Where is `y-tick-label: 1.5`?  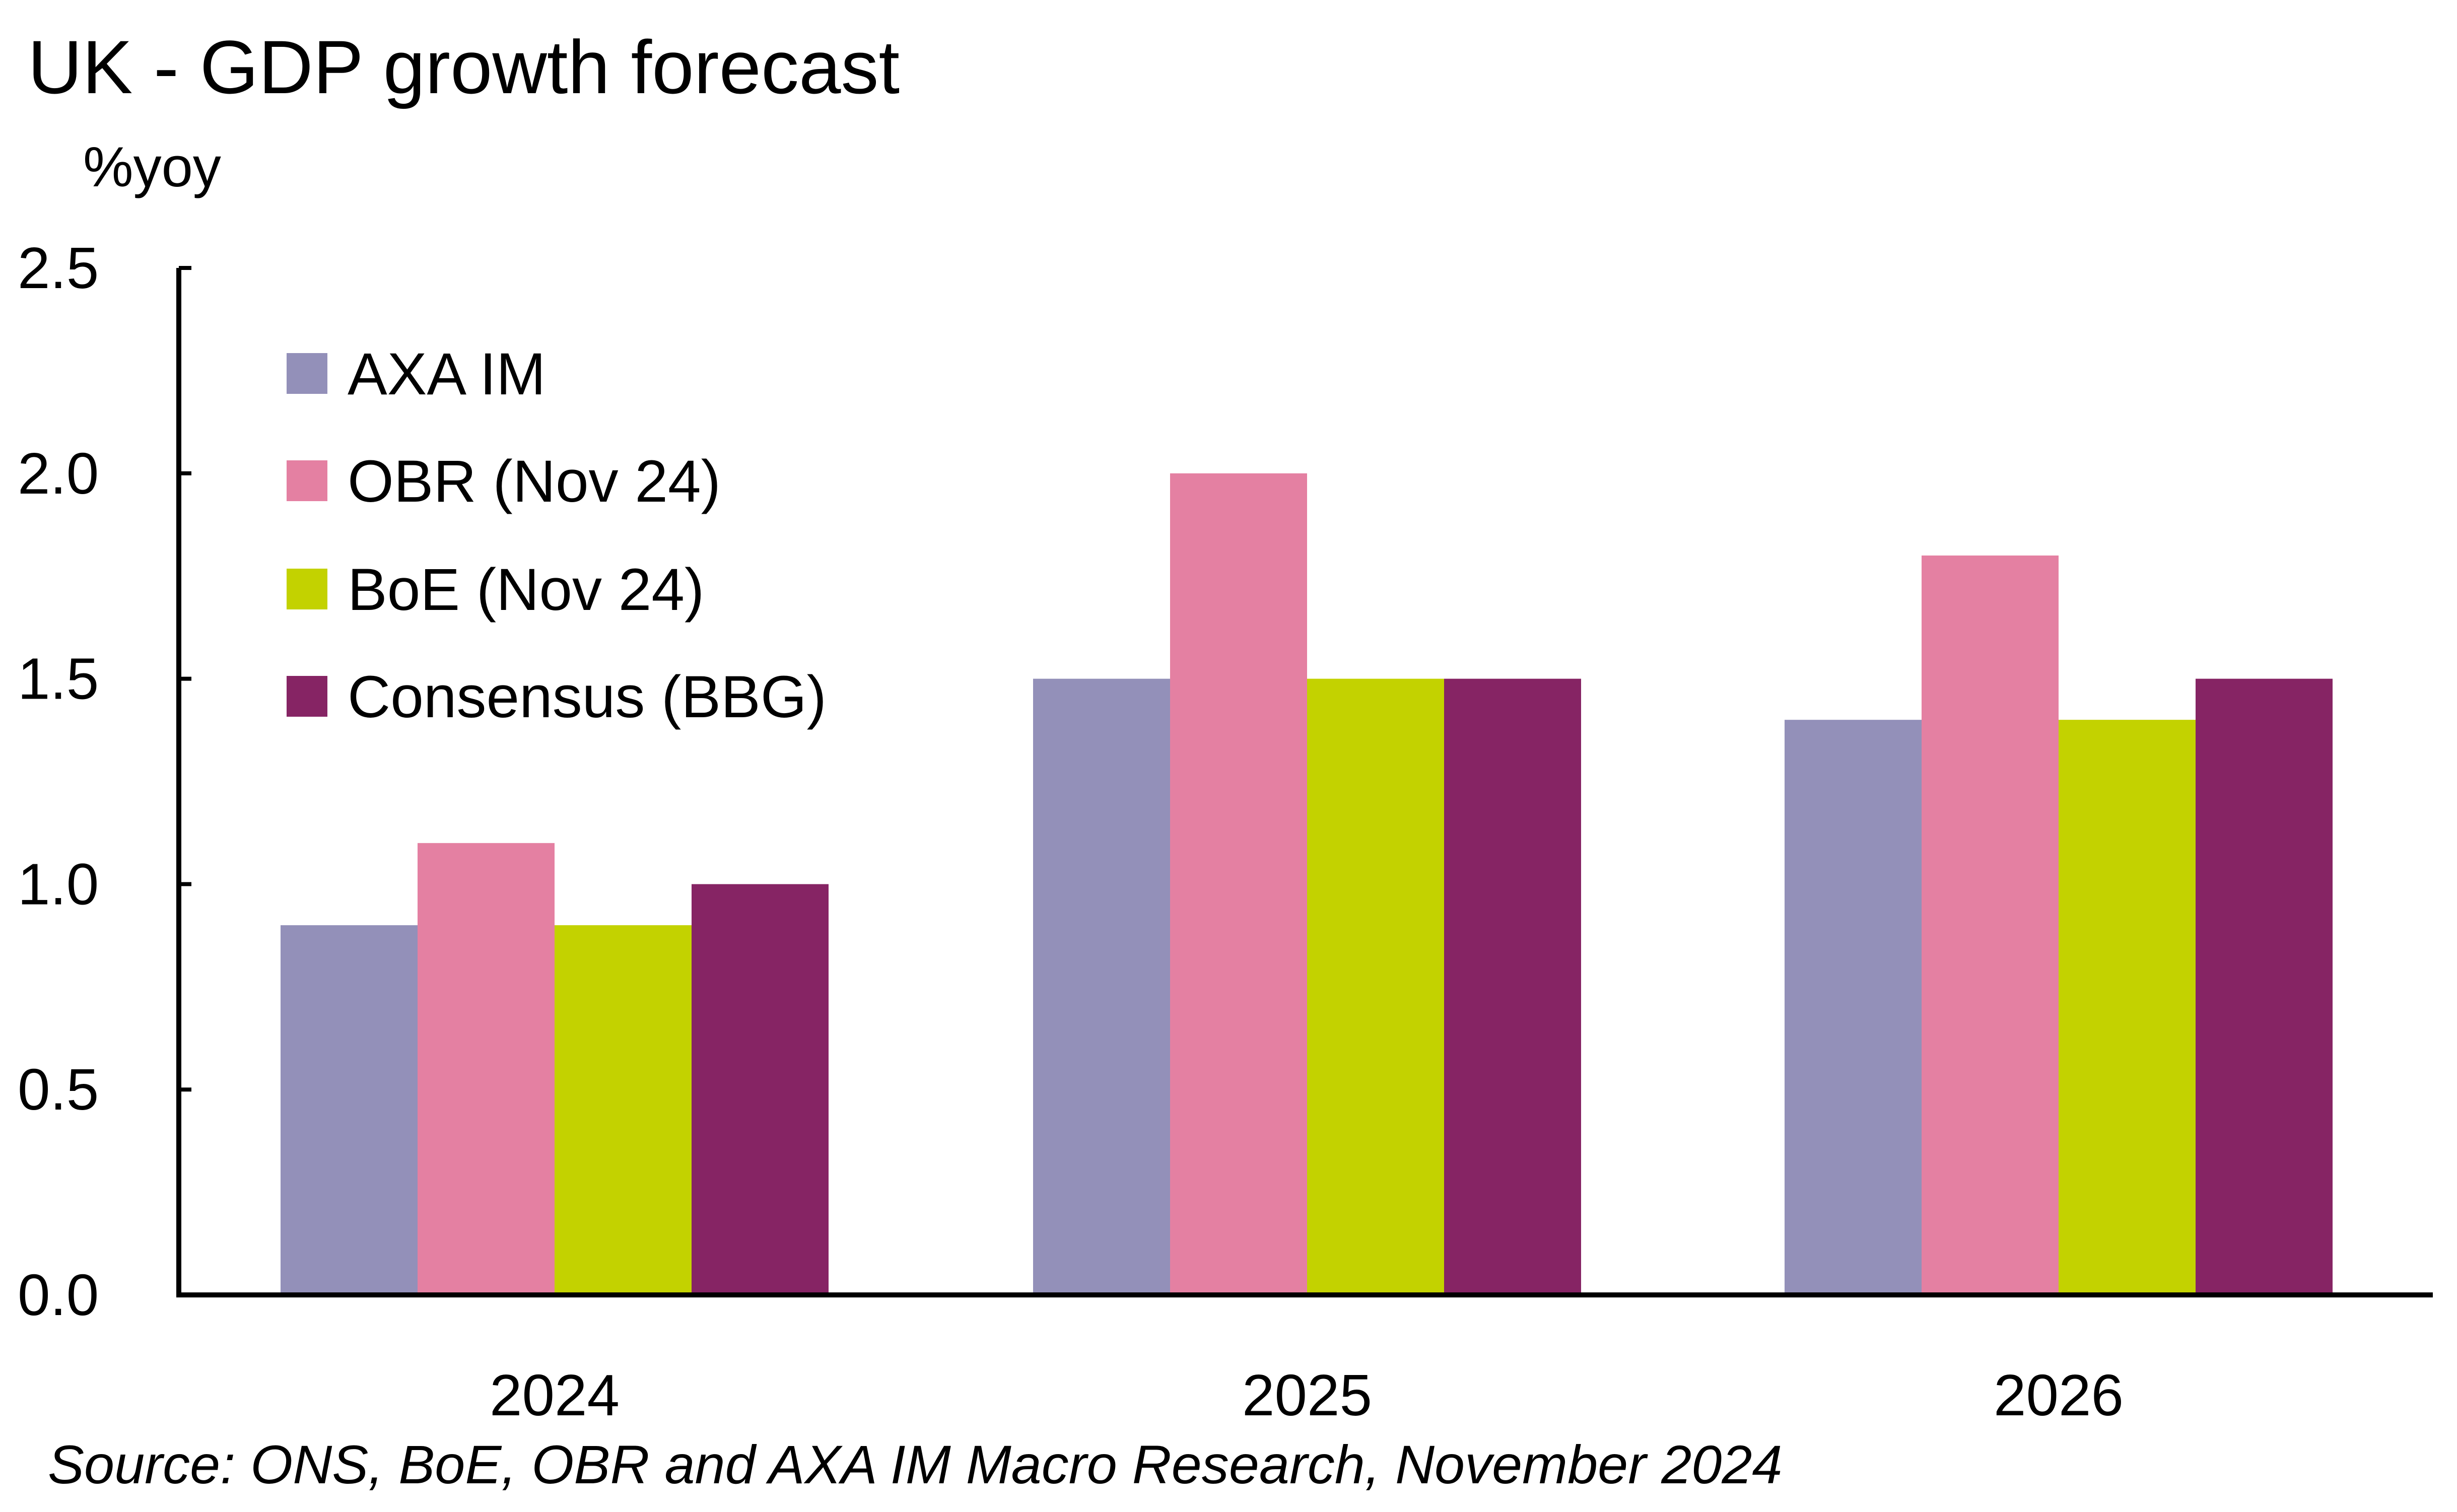
y-tick-label: 1.5 is located at coordinates (58, 679).